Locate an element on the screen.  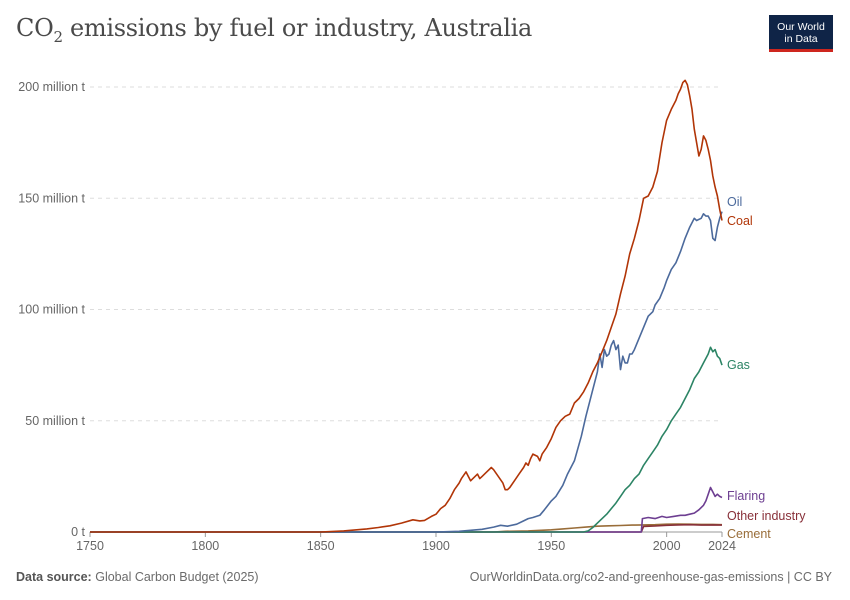
logo-line-2: in Data is located at coordinates (801, 39).